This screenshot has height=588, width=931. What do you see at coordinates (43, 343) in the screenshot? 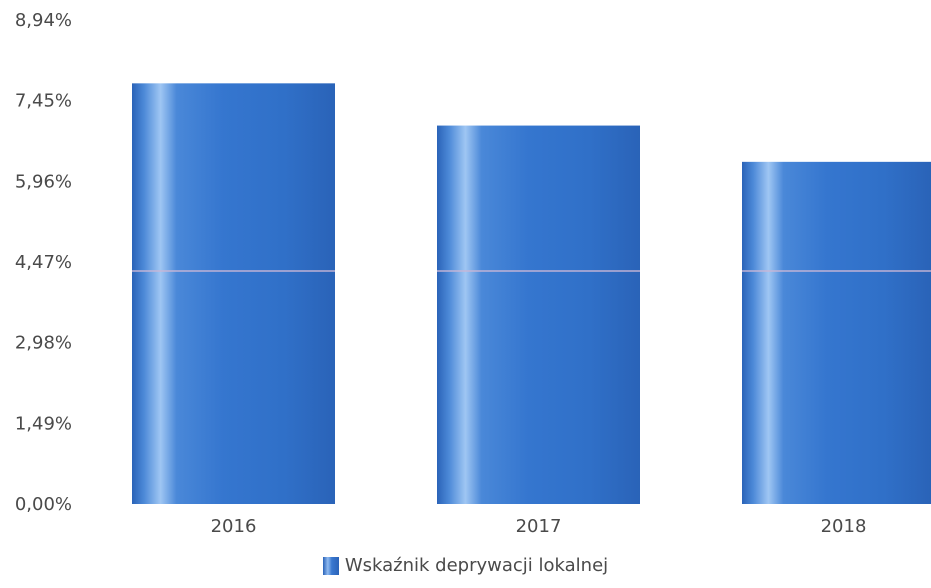
I see `y-tick-label: 2,98%` at bounding box center [43, 343].